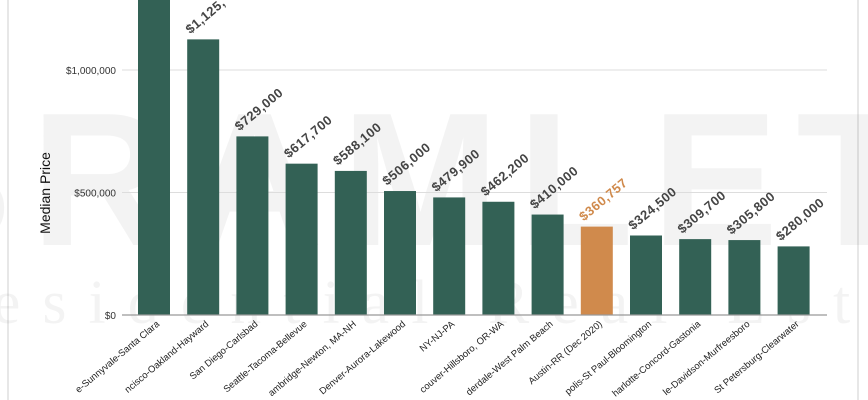  What do you see at coordinates (111, 316) in the screenshot?
I see `y-tick-label: $0` at bounding box center [111, 316].